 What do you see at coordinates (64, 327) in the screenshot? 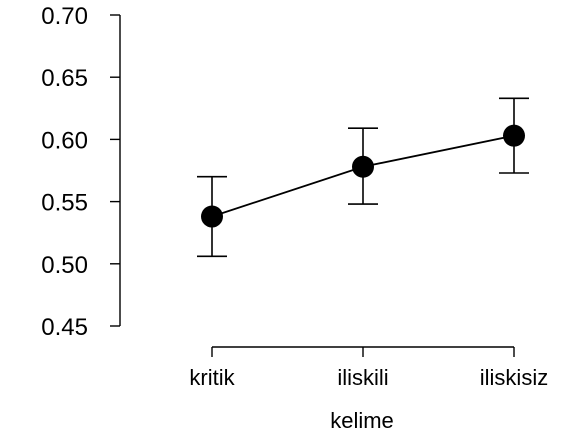
I see `y-tick-label: 0.45` at bounding box center [64, 327].